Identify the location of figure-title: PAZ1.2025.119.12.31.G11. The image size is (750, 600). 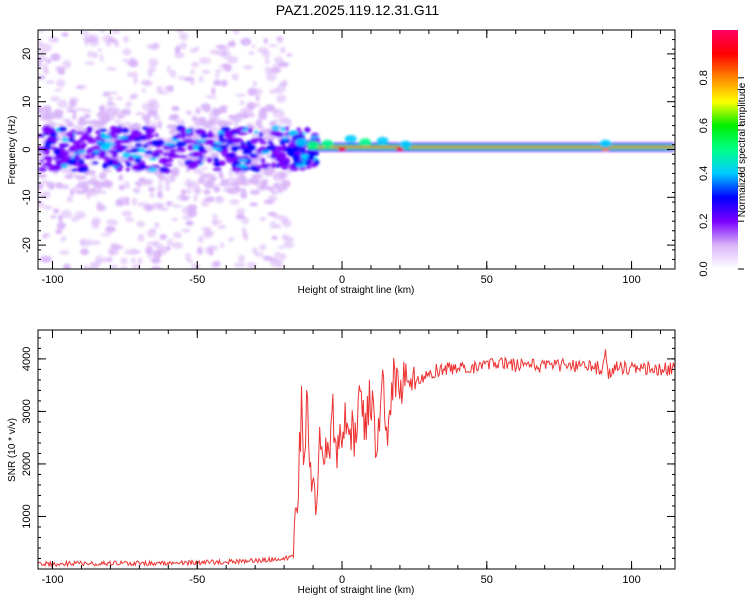
(357, 10).